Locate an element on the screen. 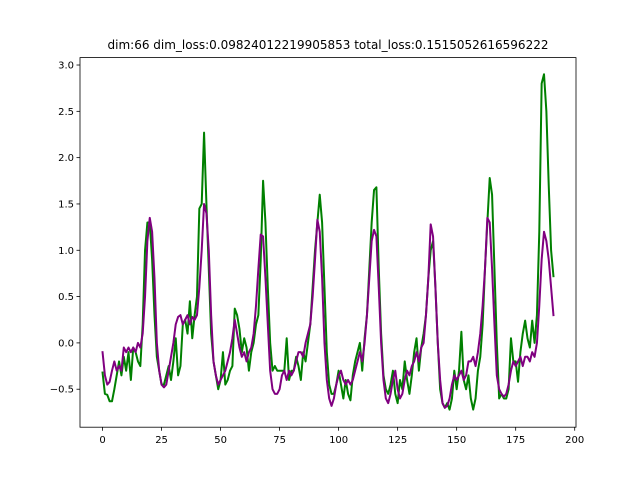 Image resolution: width=640 pixels, height=480 pixels. x-tick-label: 200 is located at coordinates (574, 440).